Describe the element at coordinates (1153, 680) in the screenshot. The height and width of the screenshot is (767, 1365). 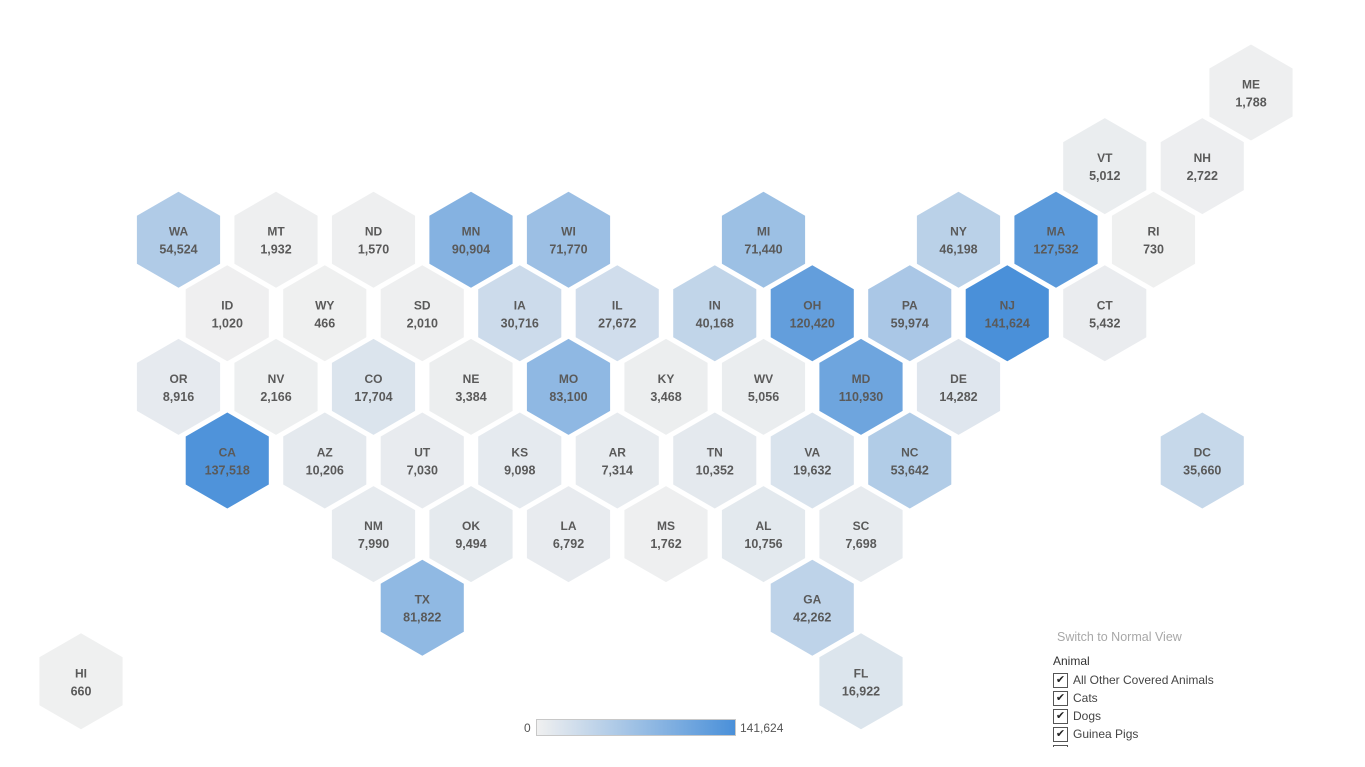
I see `animal-filter-option: ✔ All Other Covered Animals` at that location.